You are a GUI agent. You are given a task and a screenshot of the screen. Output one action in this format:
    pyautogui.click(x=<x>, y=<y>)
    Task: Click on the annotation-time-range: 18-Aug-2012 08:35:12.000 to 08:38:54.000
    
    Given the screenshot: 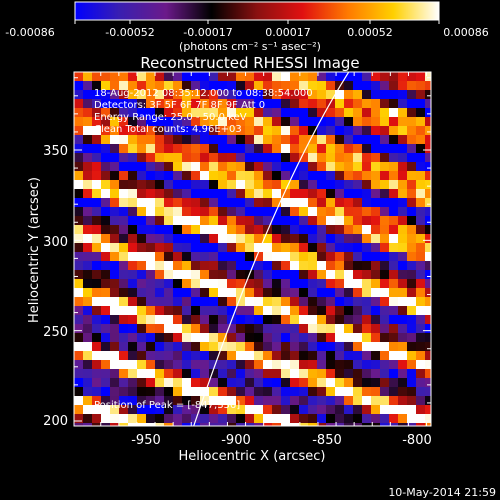 What is the action you would take?
    pyautogui.click(x=203, y=93)
    